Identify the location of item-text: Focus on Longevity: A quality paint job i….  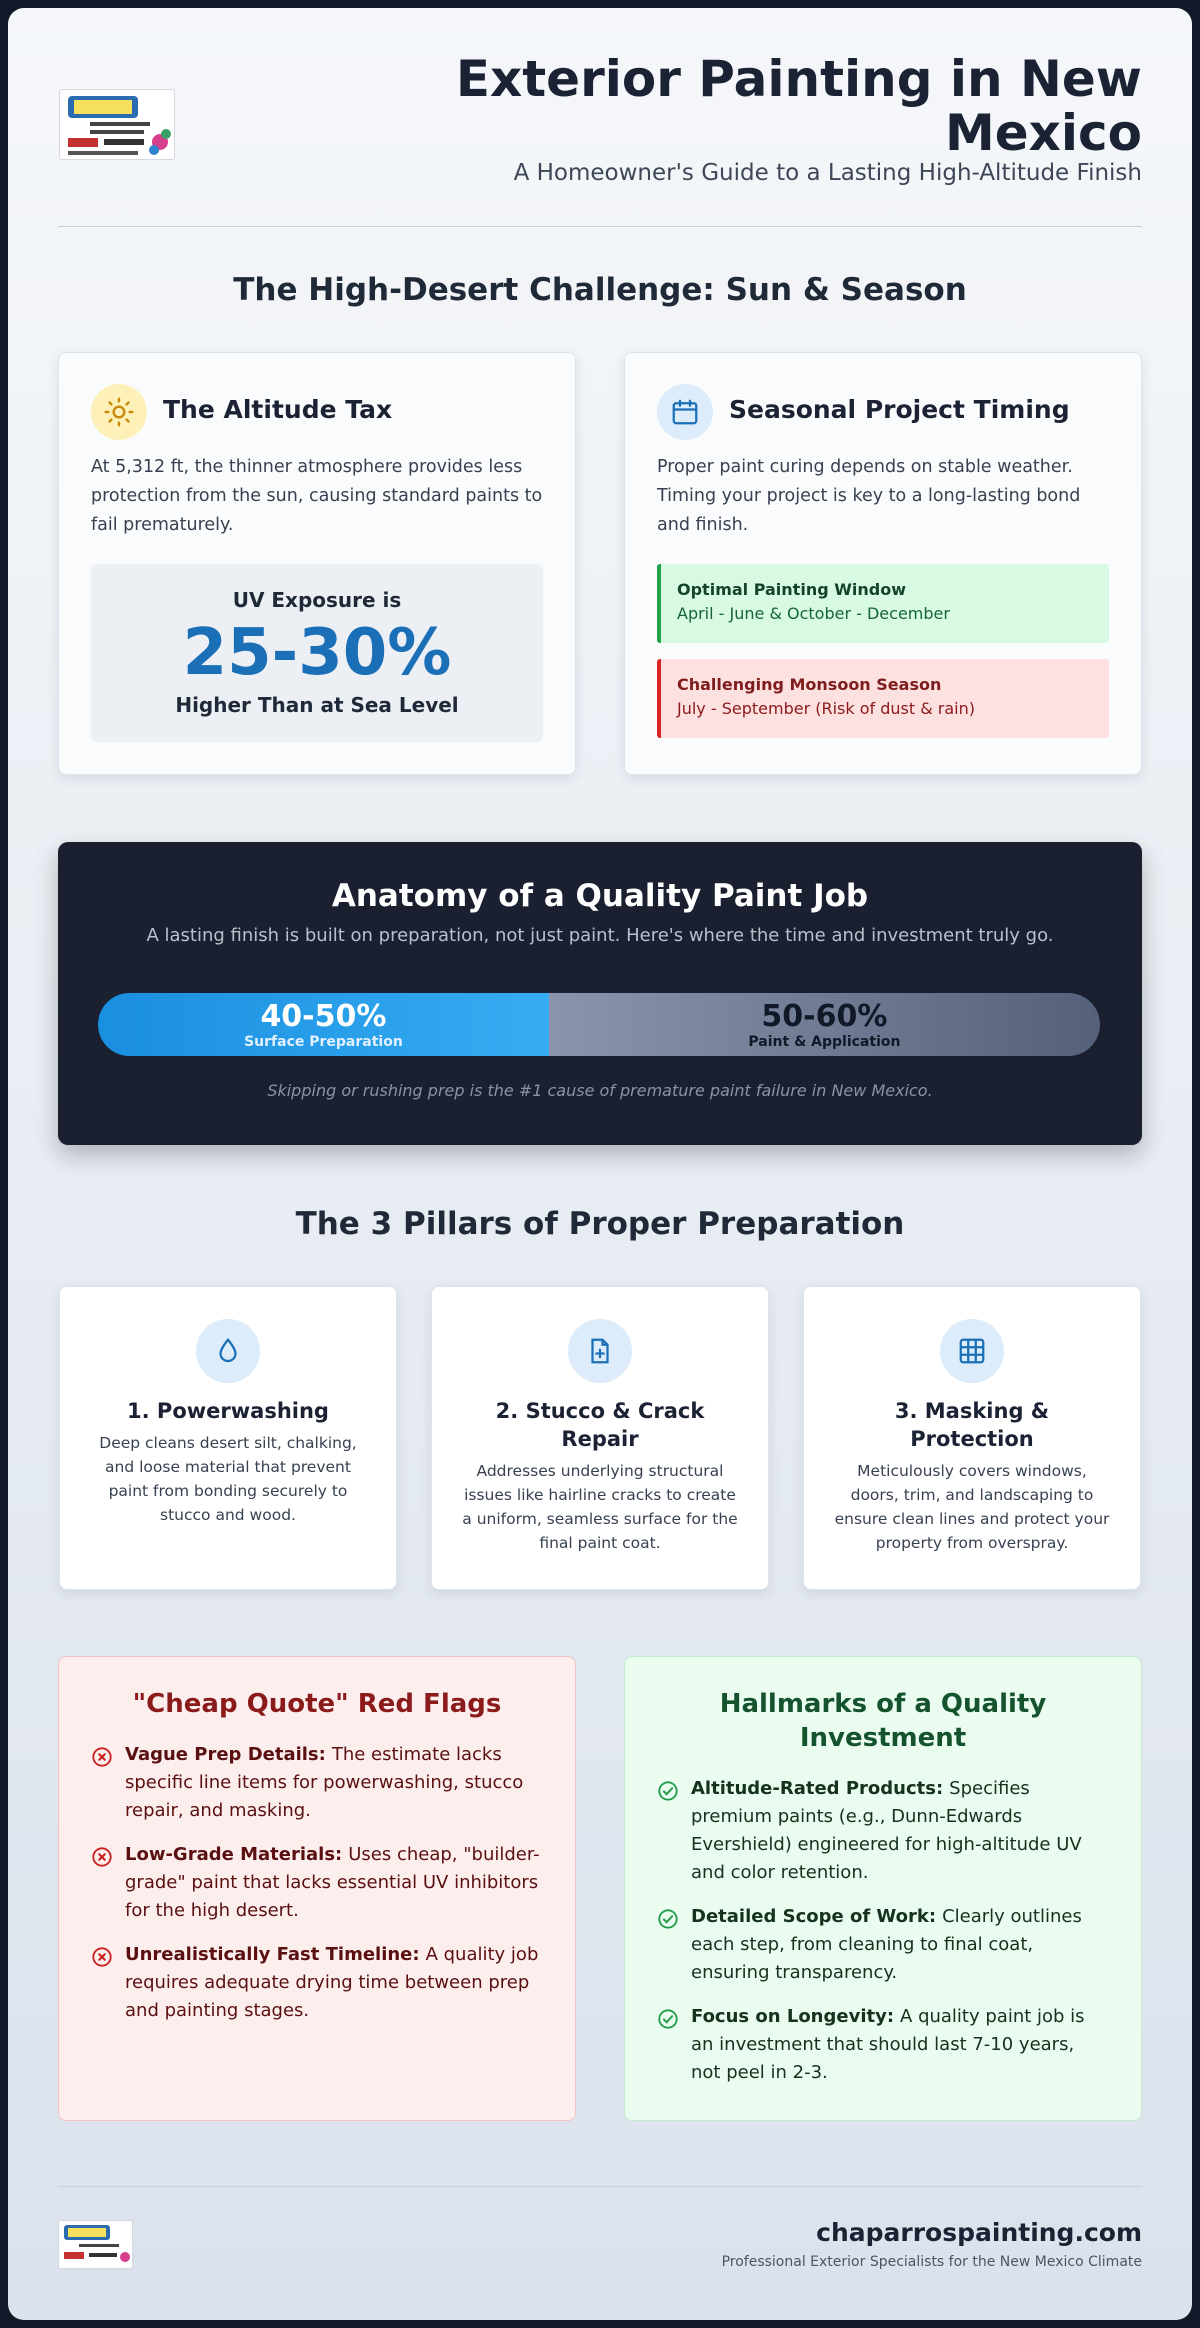
(900, 2045).